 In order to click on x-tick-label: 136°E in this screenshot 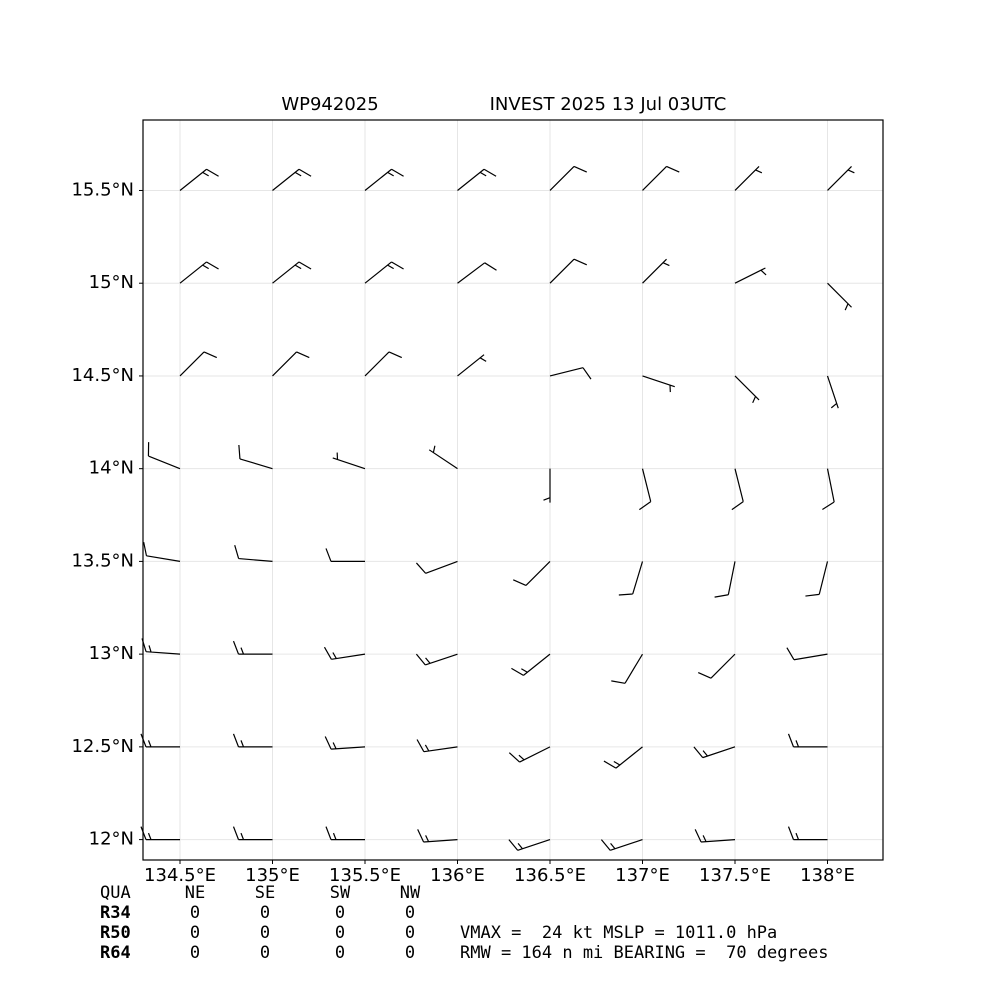, I will do `click(457, 875)`.